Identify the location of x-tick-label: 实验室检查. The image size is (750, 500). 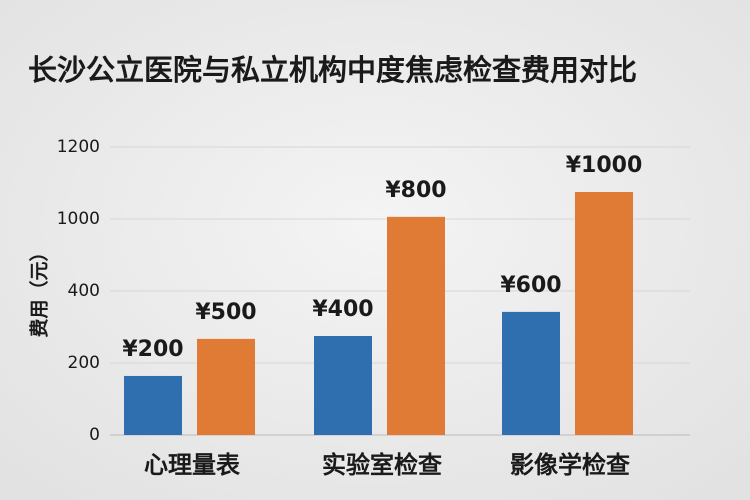
(382, 465).